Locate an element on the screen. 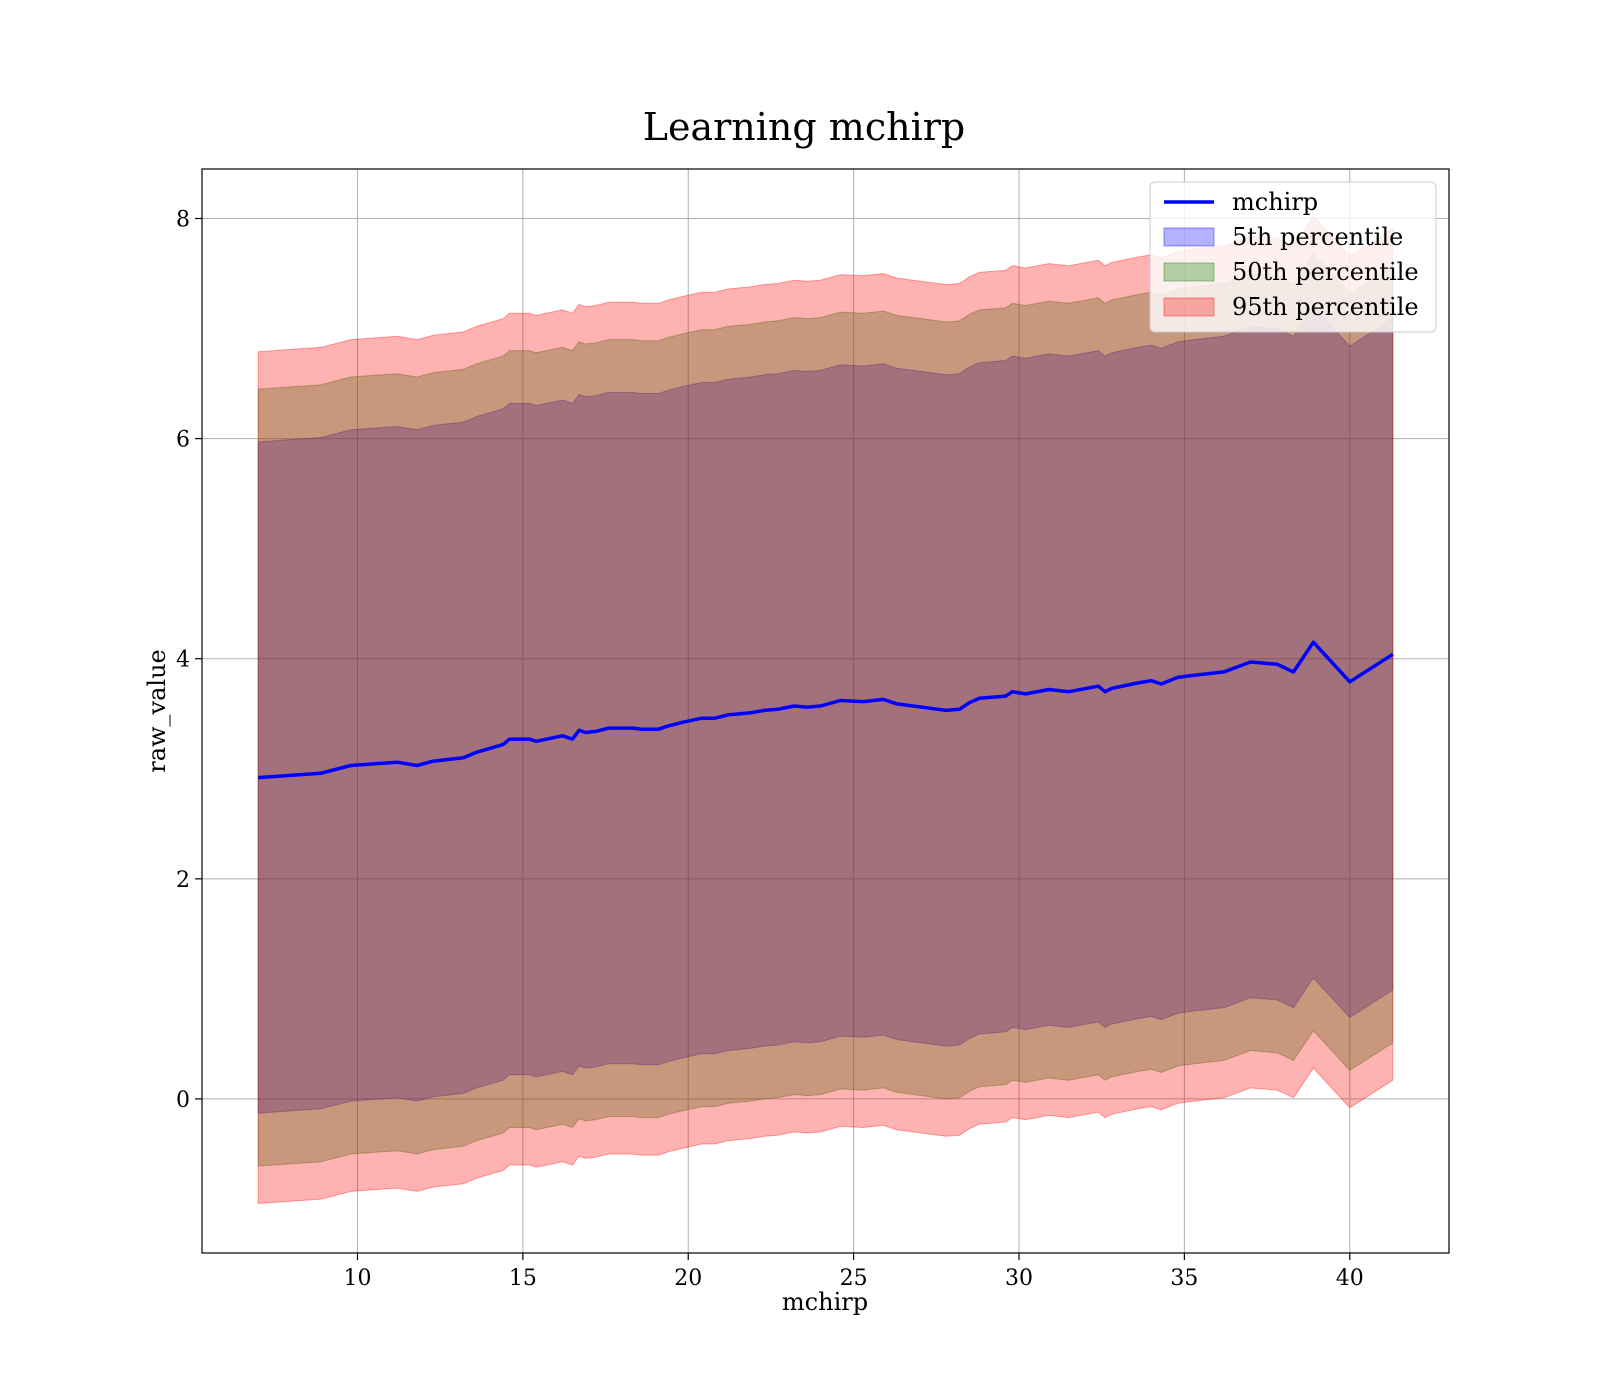 Image resolution: width=1600 pixels, height=1400 pixels. mchirp-line is located at coordinates (826, 710).